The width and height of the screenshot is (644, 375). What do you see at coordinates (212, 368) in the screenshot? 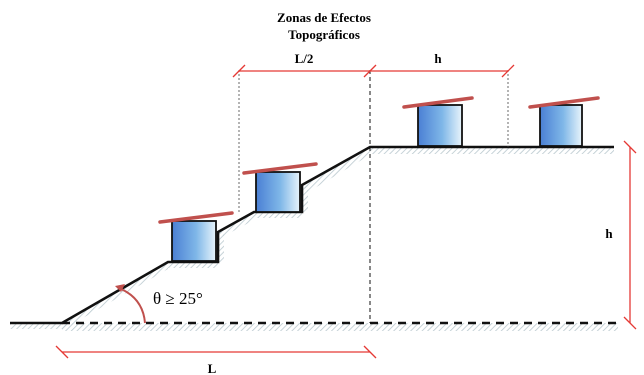
I see `label-length: L` at bounding box center [212, 368].